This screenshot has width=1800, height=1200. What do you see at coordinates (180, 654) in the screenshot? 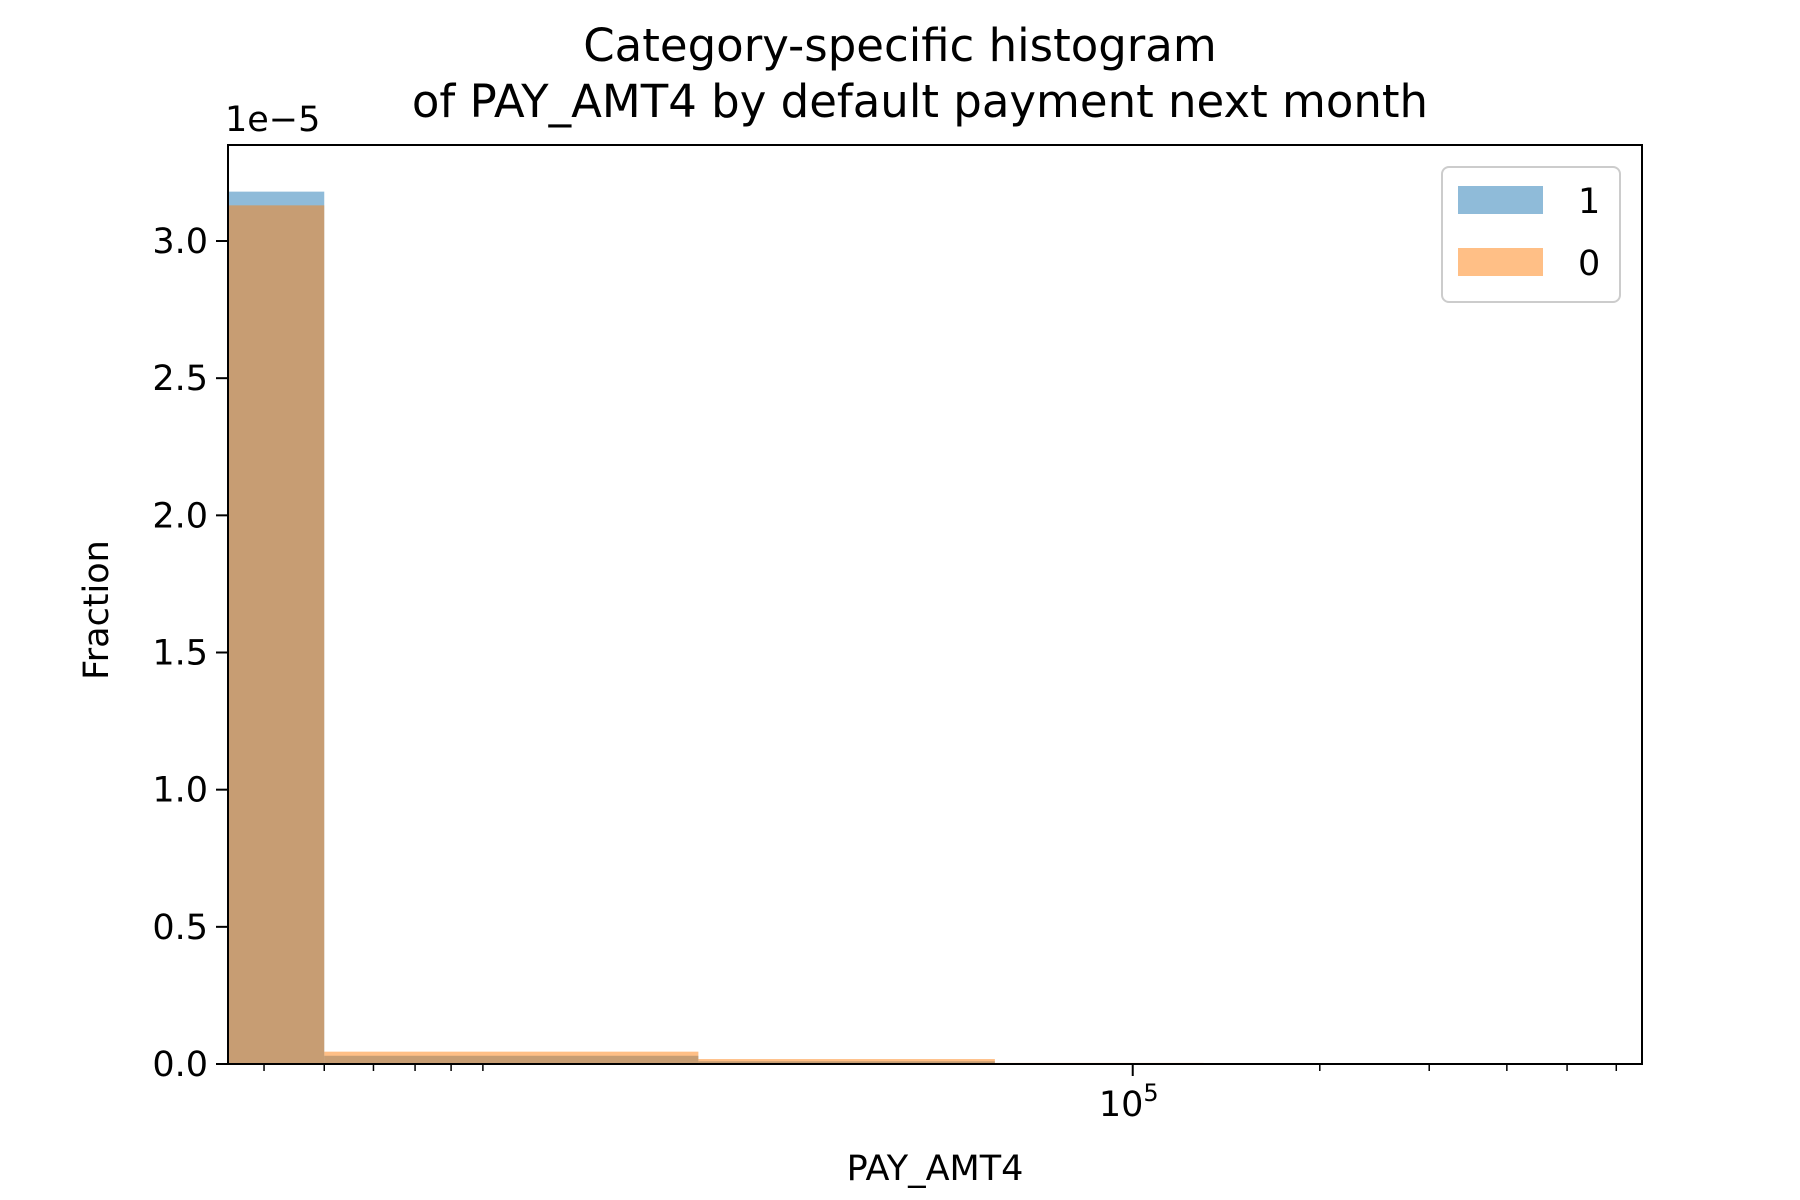
I see `y-tick-label: 1.5` at bounding box center [180, 654].